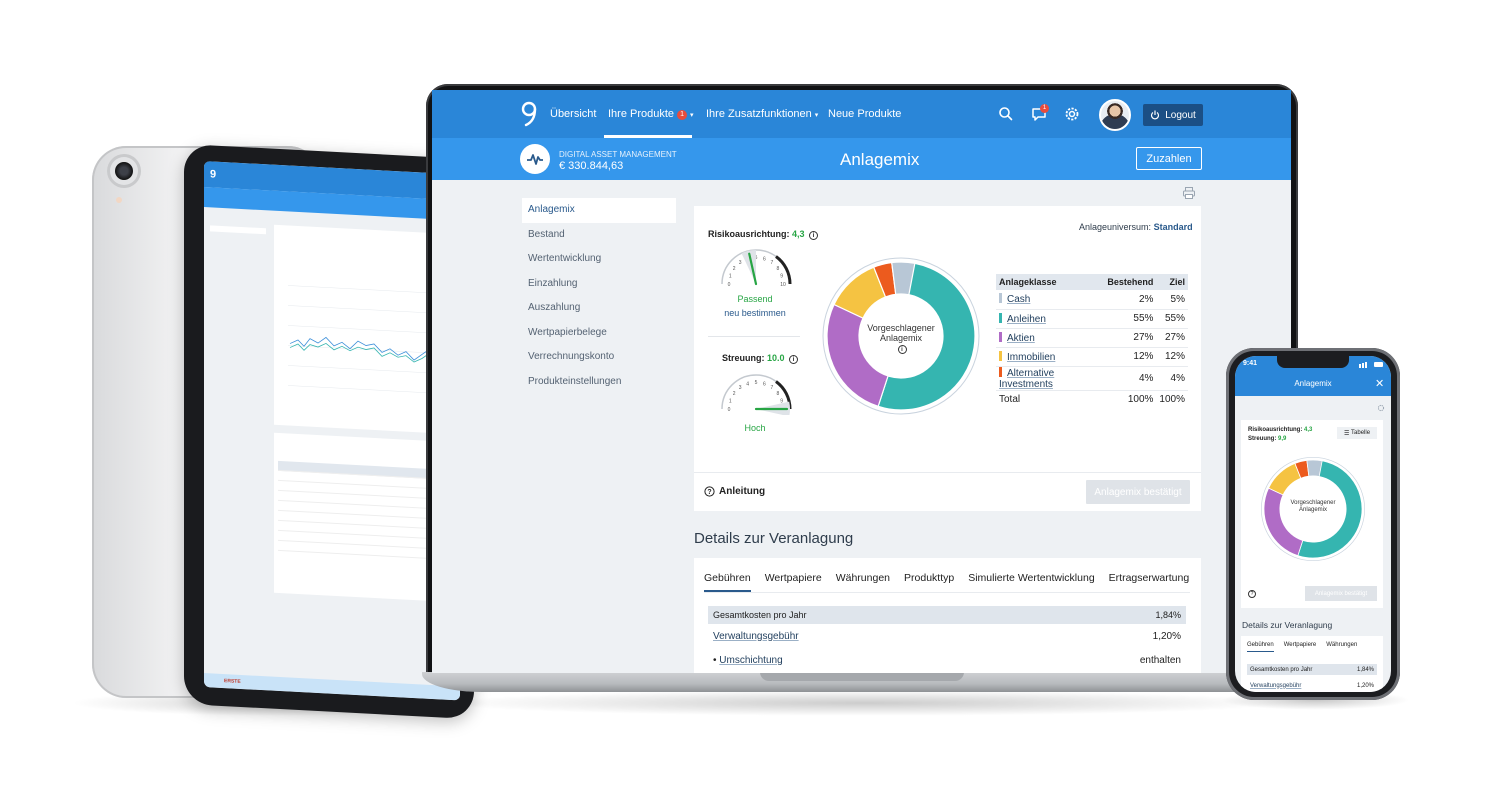  I want to click on phone-time: 9:41, so click(1250, 363).